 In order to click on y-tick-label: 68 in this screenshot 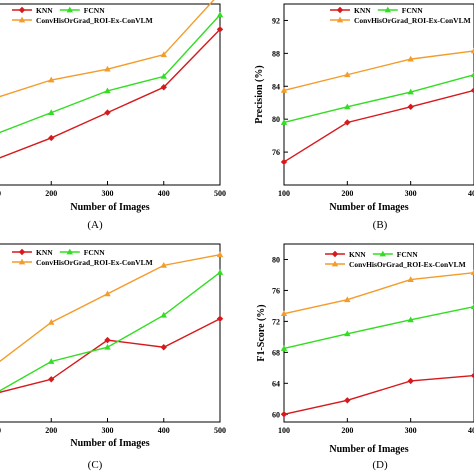, I will do `click(276, 352)`.